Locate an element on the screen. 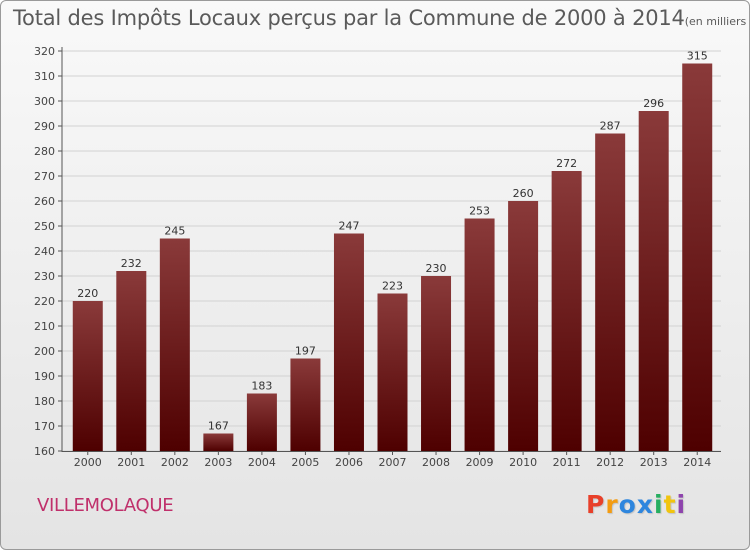 This screenshot has width=750, height=550. y-tick-label: 180 is located at coordinates (44, 401).